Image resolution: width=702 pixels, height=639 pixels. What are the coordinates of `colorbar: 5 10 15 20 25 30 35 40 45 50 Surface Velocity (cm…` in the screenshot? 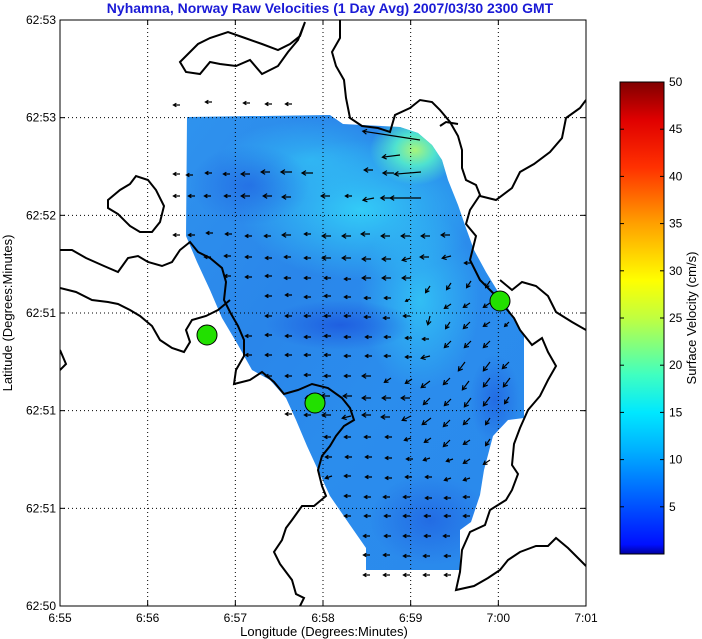 It's located at (659, 315).